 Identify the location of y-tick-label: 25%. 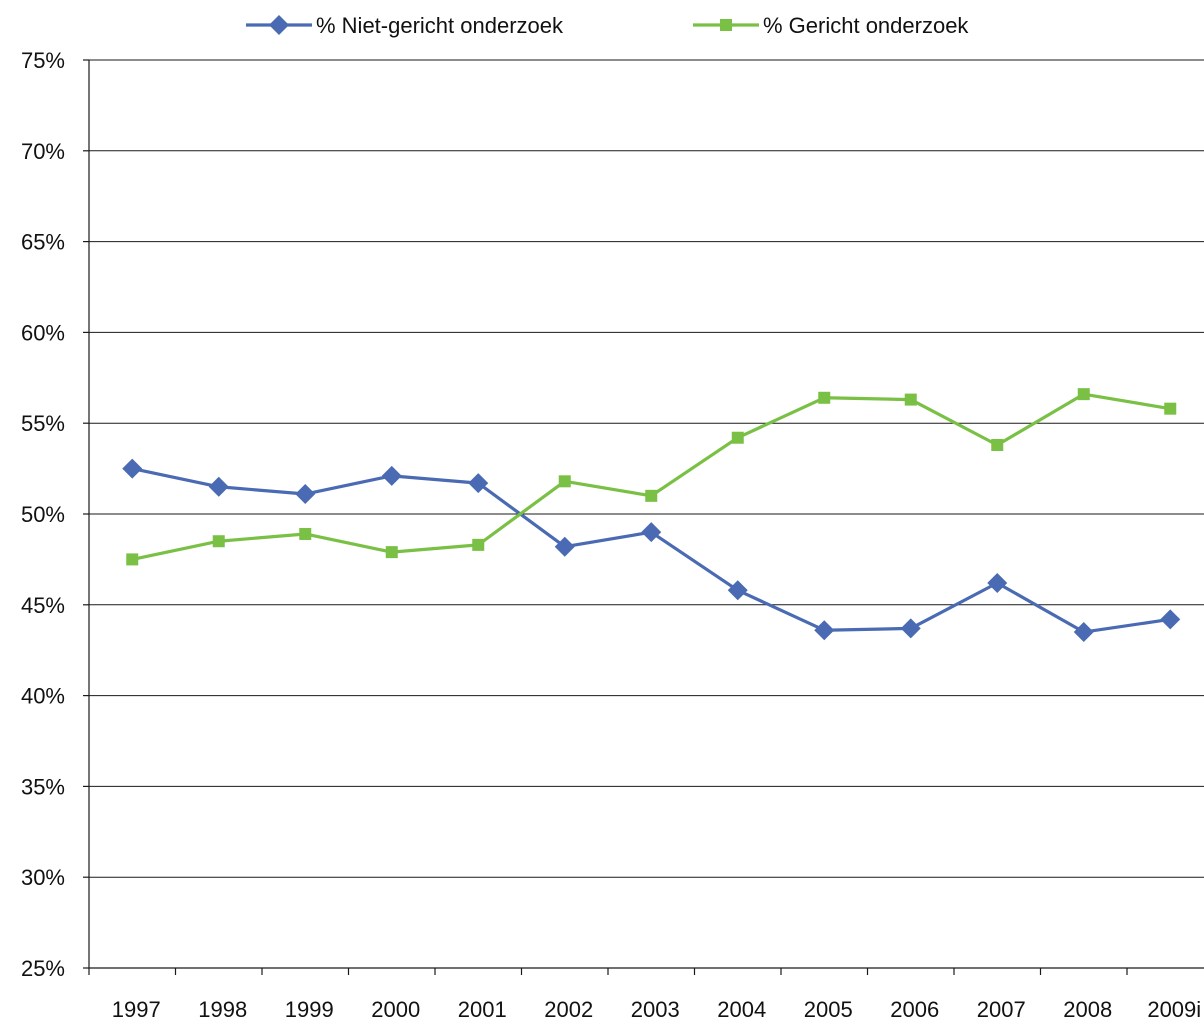
(43, 968).